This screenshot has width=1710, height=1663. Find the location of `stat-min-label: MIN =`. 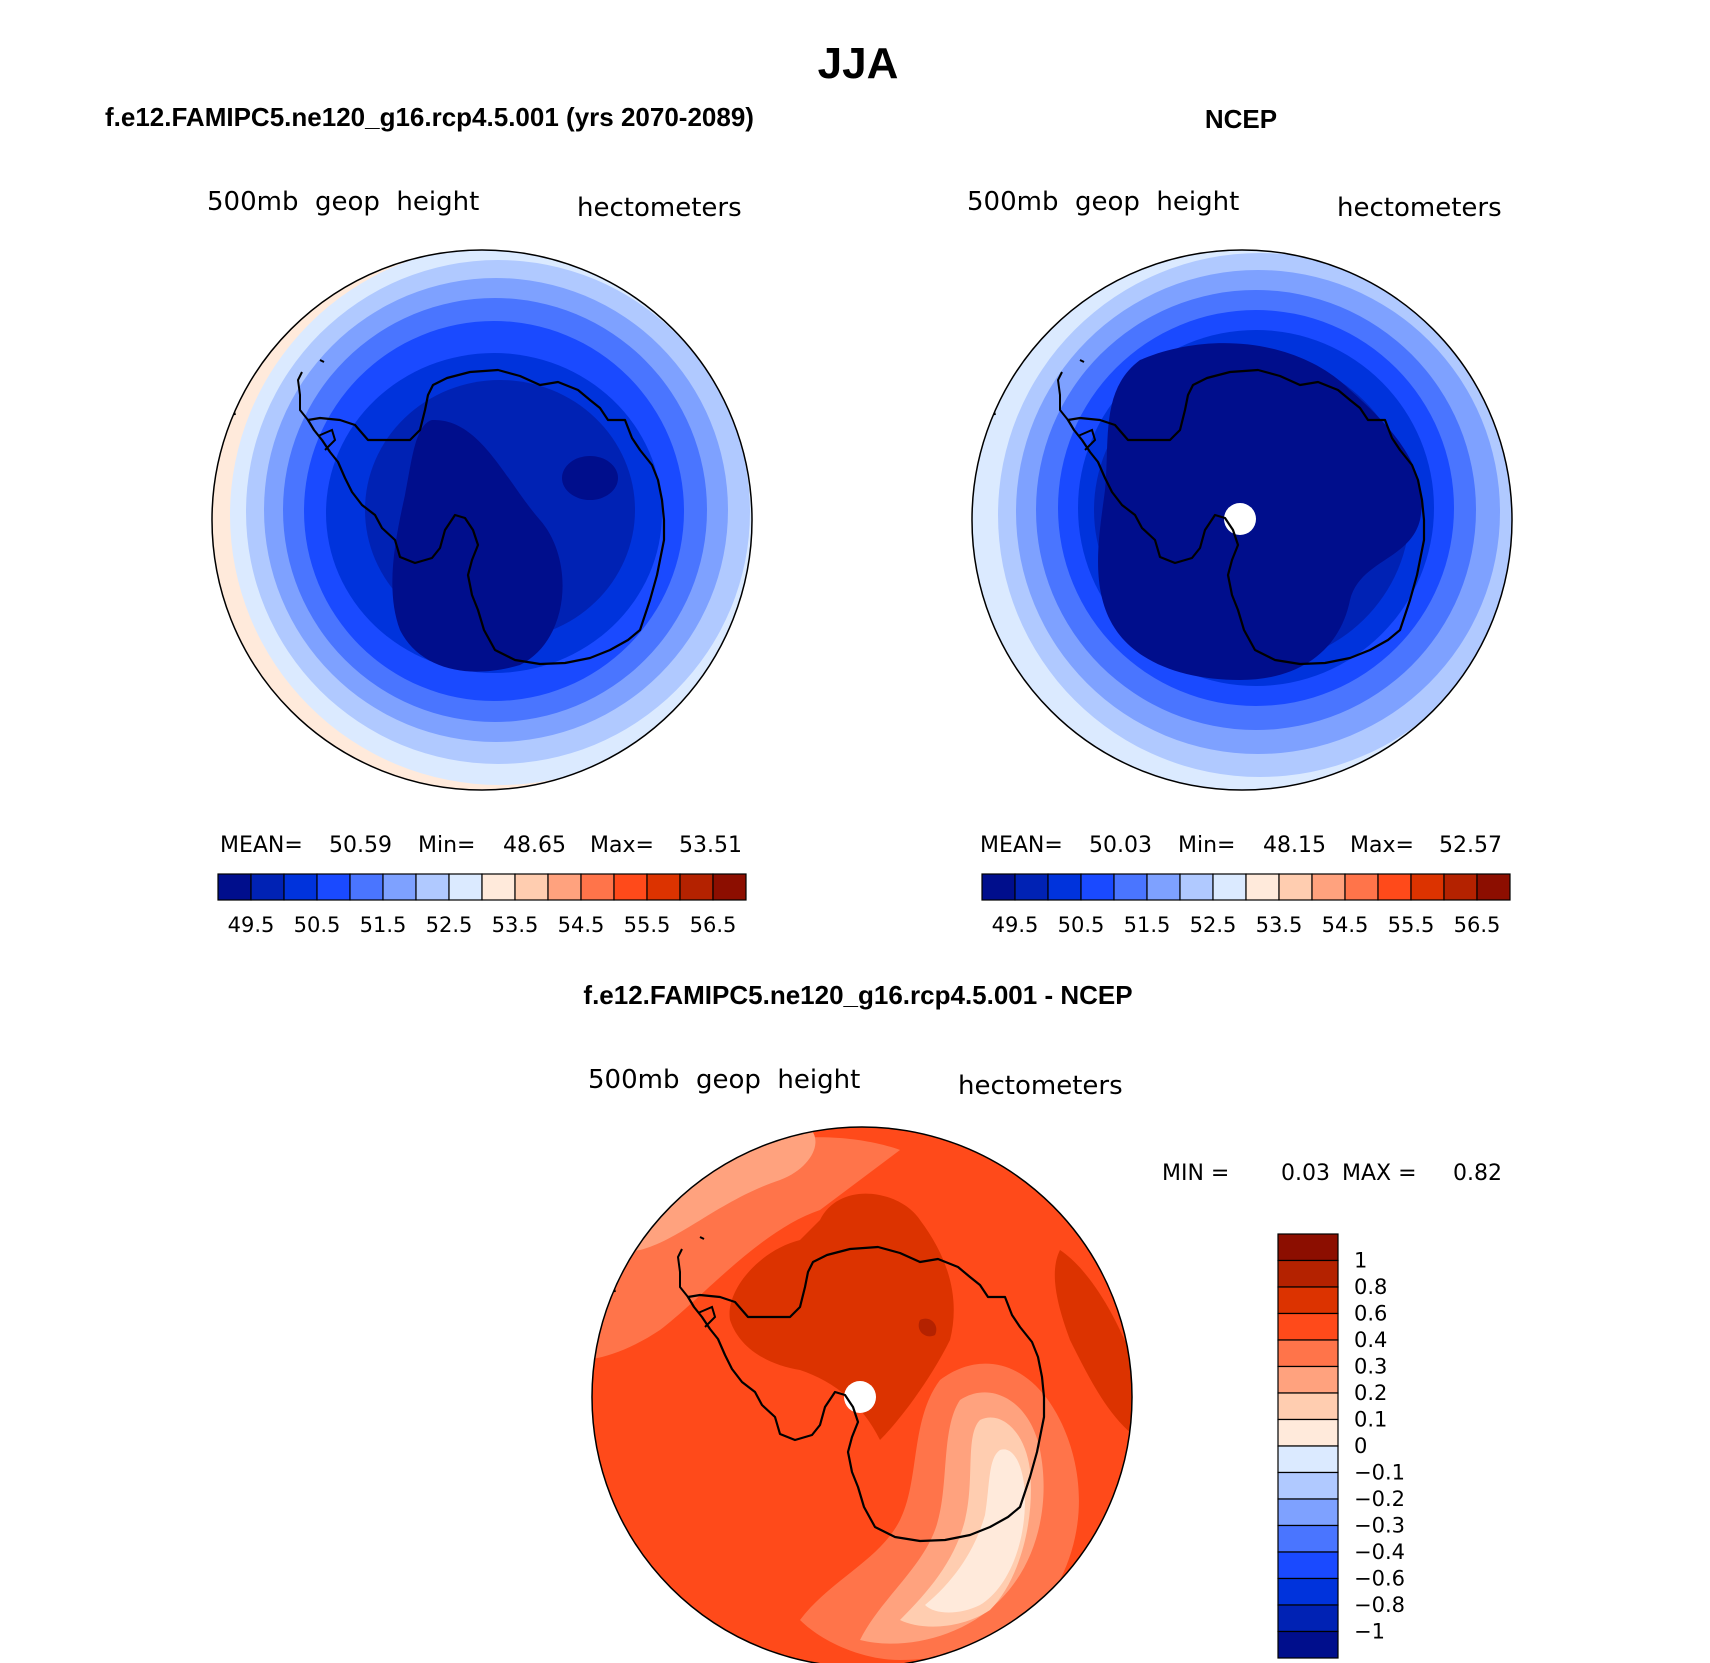

stat-min-label: MIN = is located at coordinates (1195, 1173).